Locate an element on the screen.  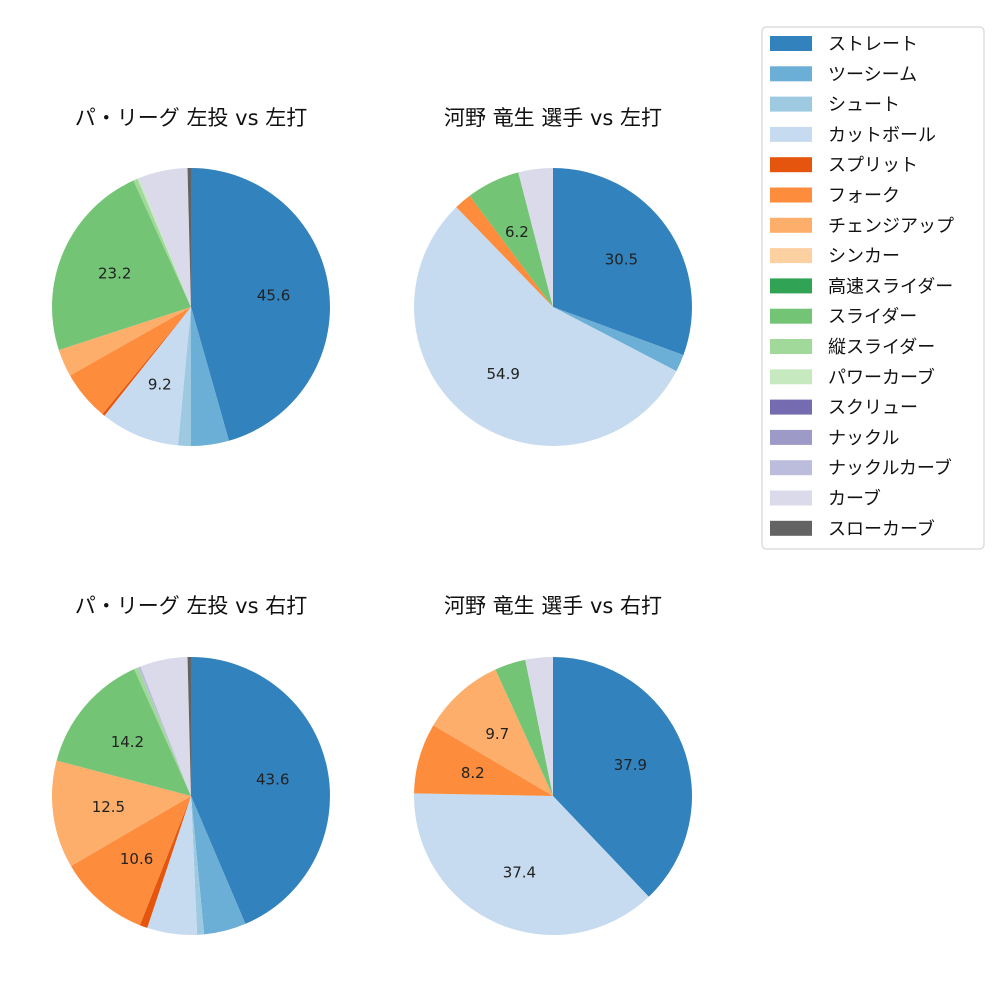
legend-item: ツーシーム is located at coordinates (843, 74).